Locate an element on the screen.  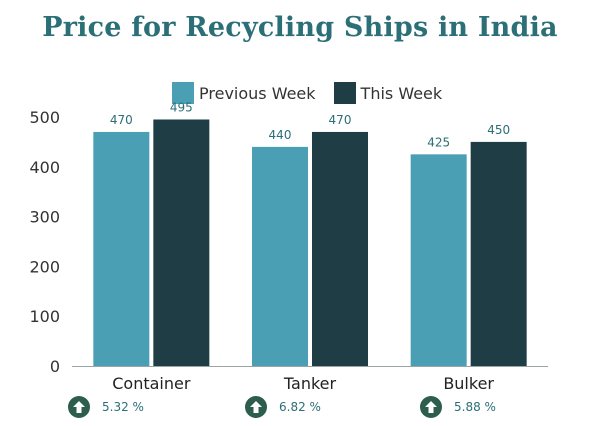
legend-item-this-week: This Week is located at coordinates (388, 93).